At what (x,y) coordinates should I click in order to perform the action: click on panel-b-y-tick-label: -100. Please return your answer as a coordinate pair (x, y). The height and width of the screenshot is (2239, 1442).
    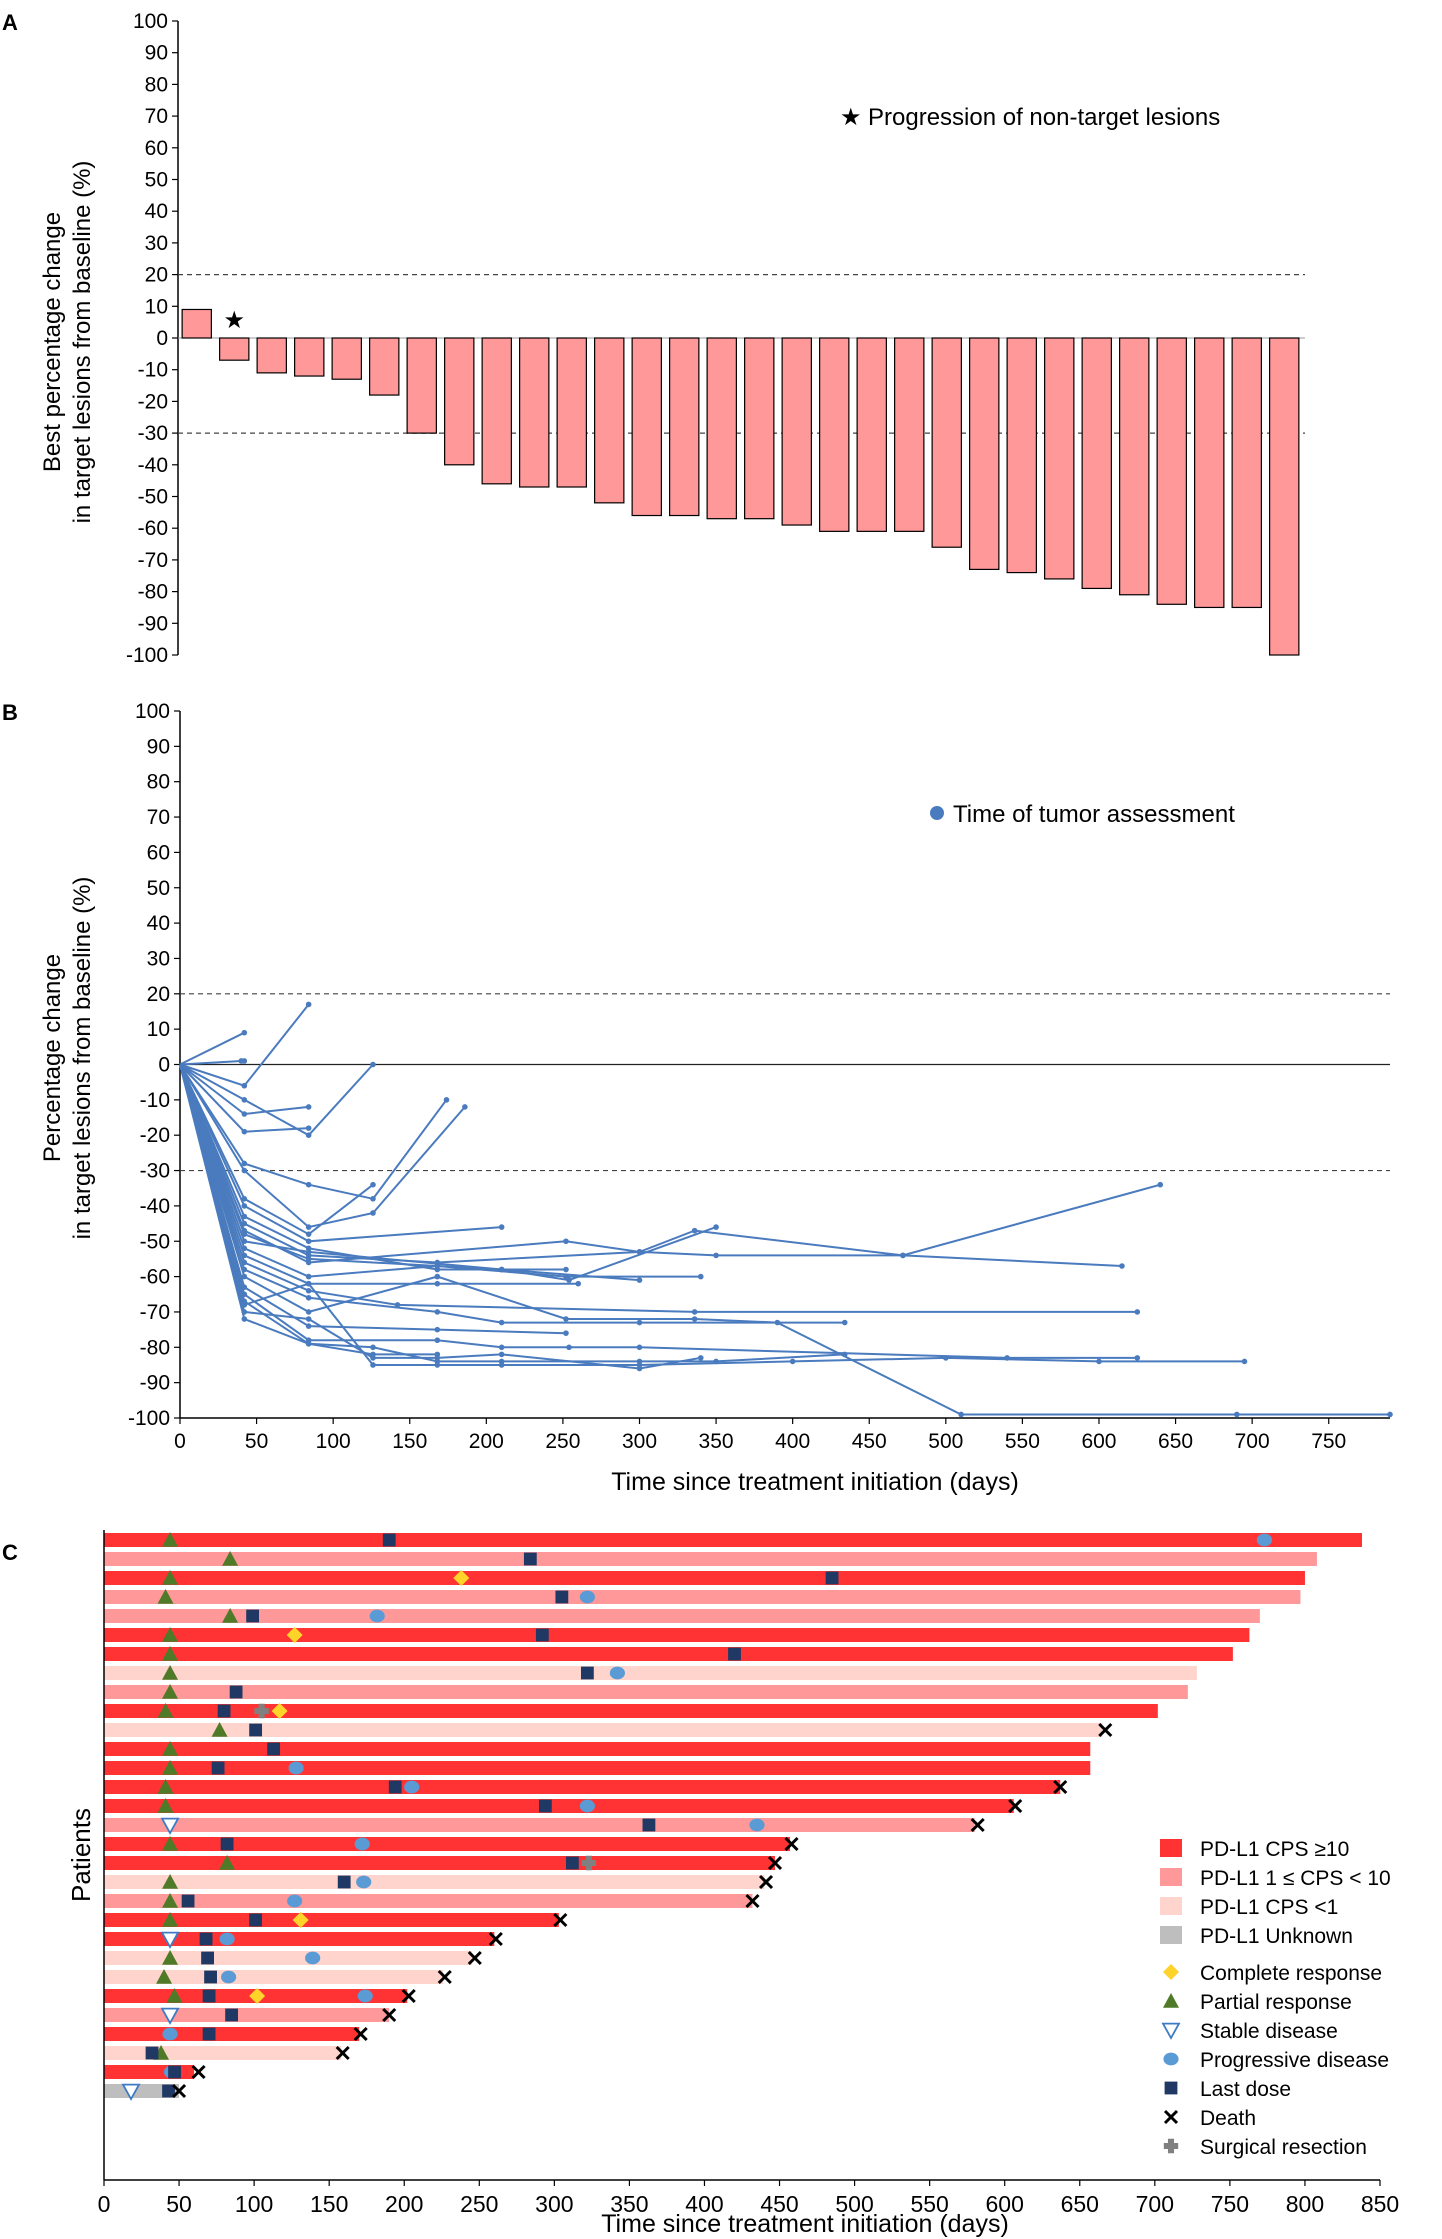
    Looking at the image, I should click on (149, 1418).